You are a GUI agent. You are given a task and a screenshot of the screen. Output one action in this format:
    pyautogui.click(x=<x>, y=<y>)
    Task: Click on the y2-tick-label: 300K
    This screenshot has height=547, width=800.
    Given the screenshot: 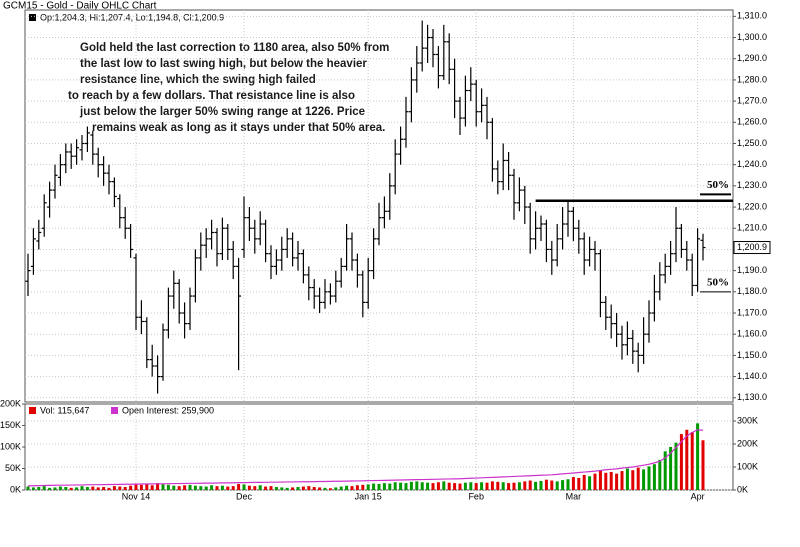 What is the action you would take?
    pyautogui.click(x=747, y=420)
    